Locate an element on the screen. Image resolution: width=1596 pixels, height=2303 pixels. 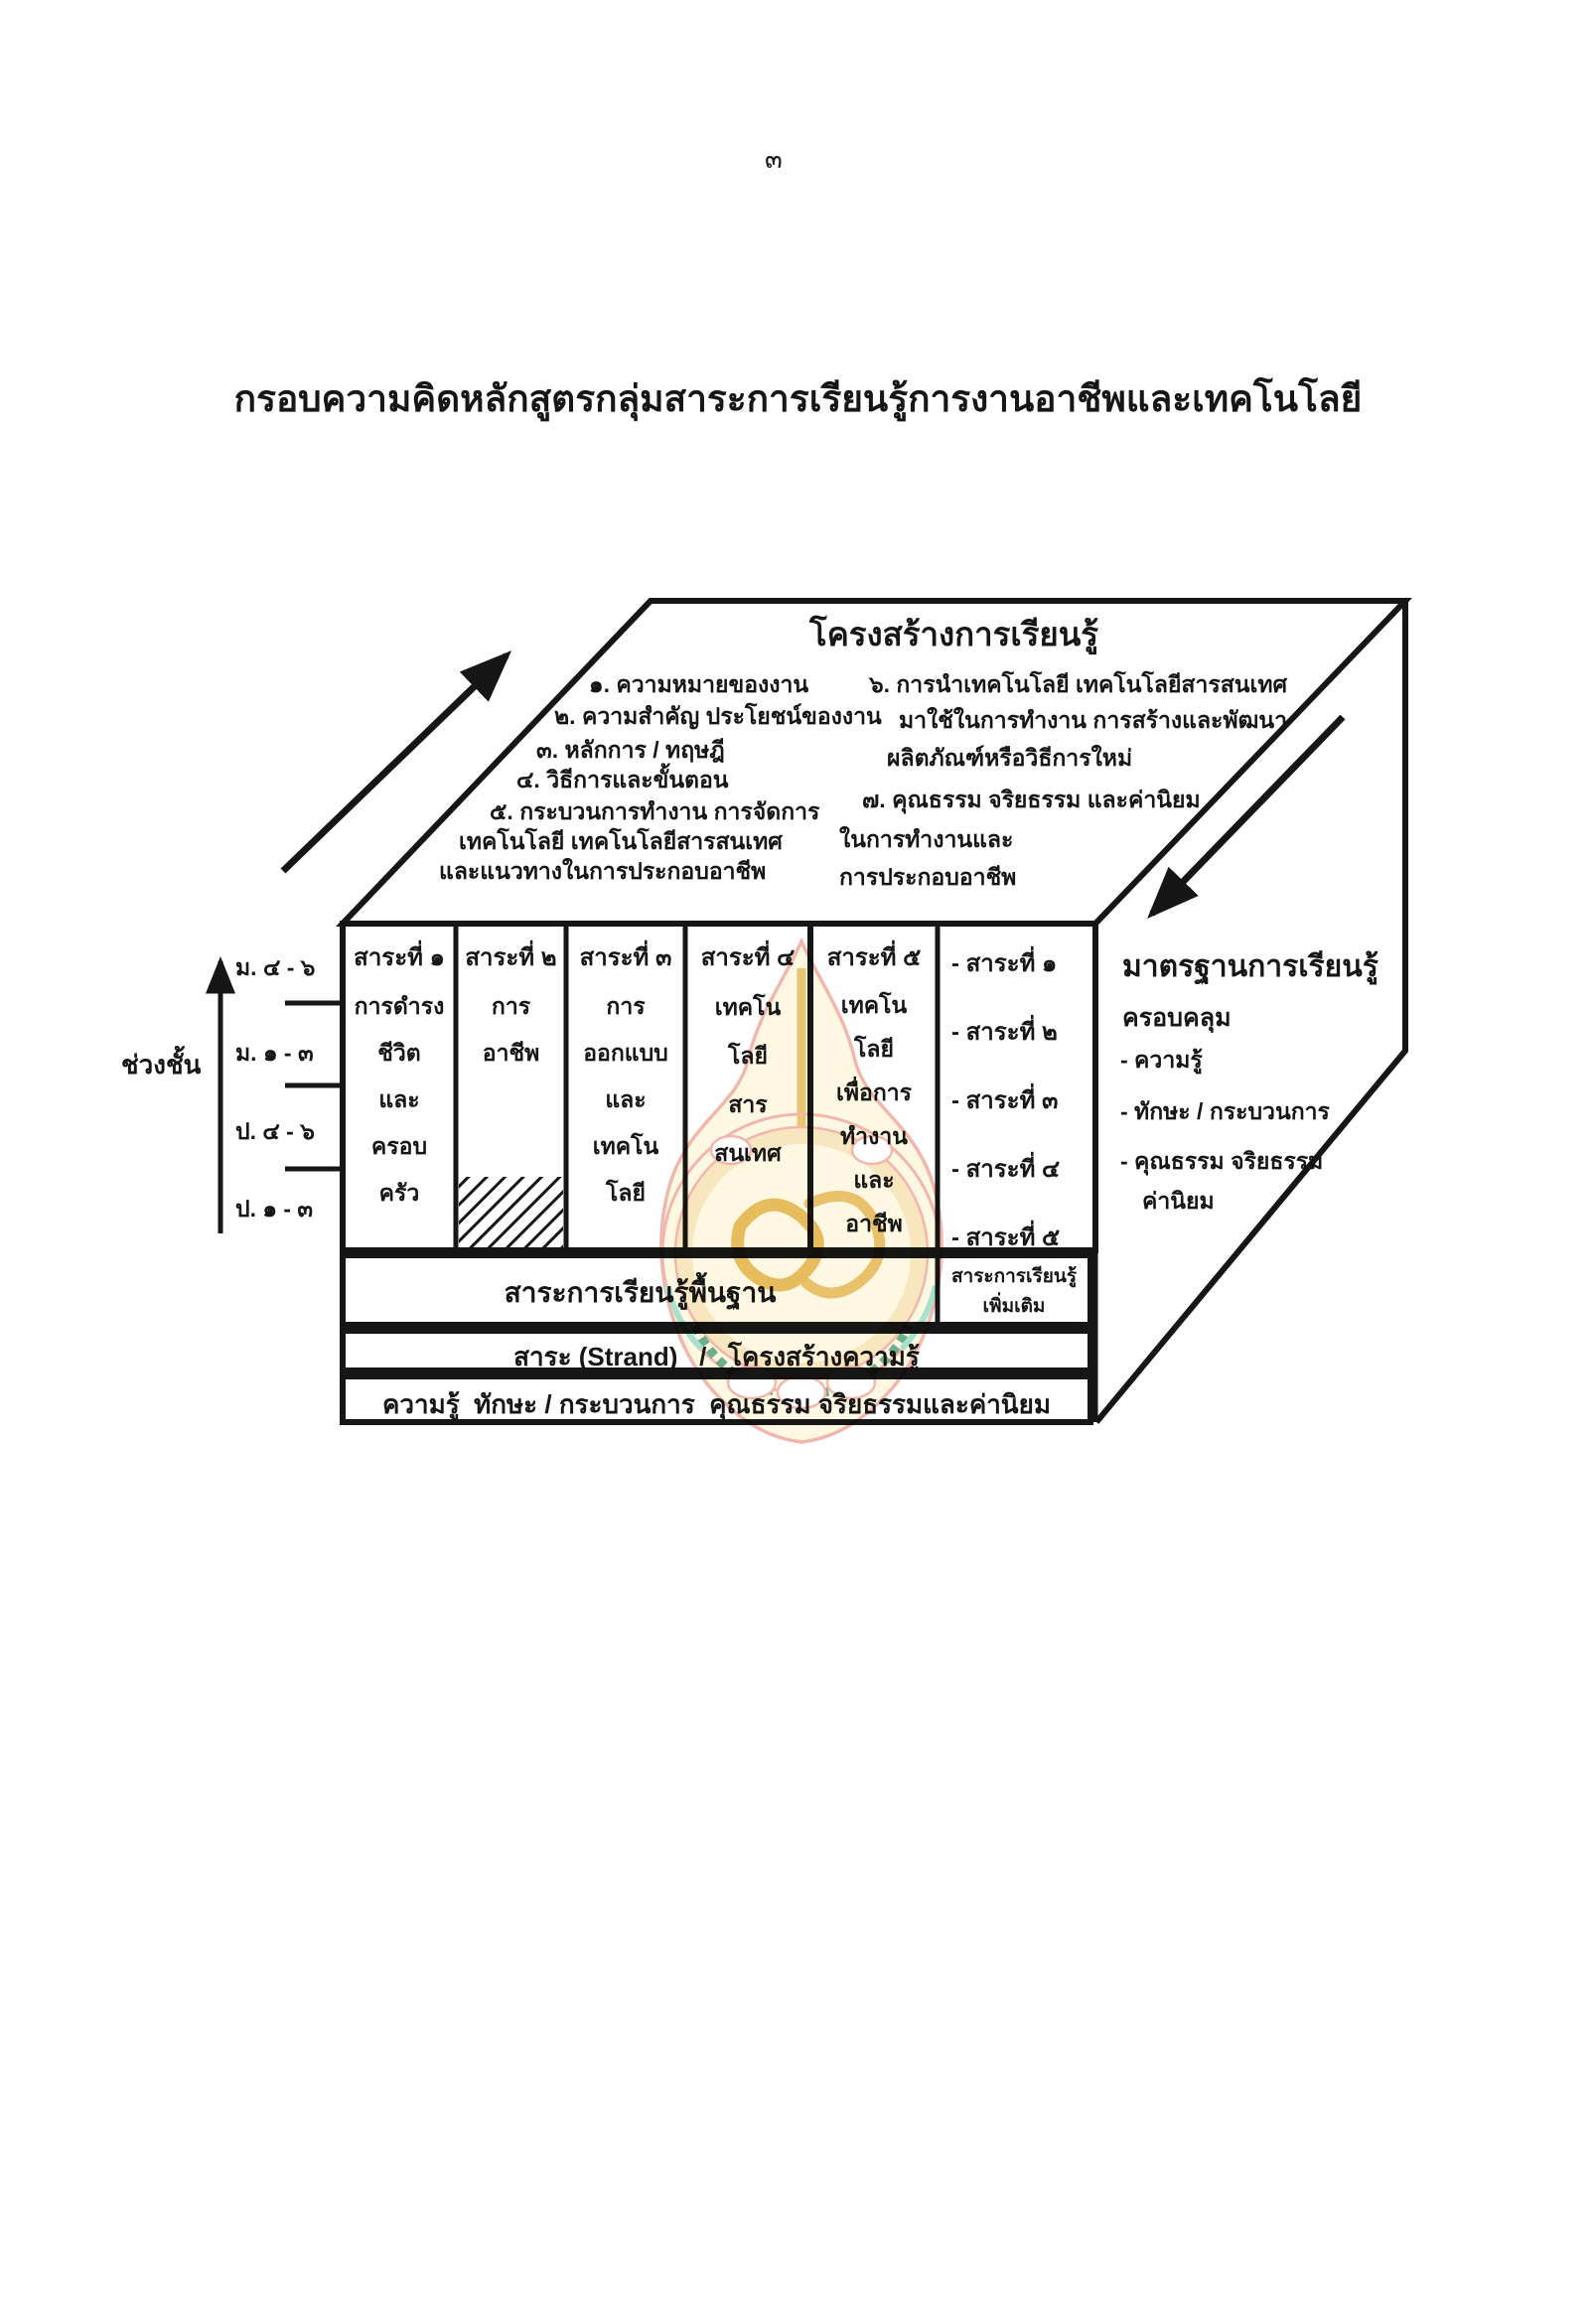
foundation-row-label: สาระการเรียนรู้พื้นฐาน is located at coordinates (640, 1292).